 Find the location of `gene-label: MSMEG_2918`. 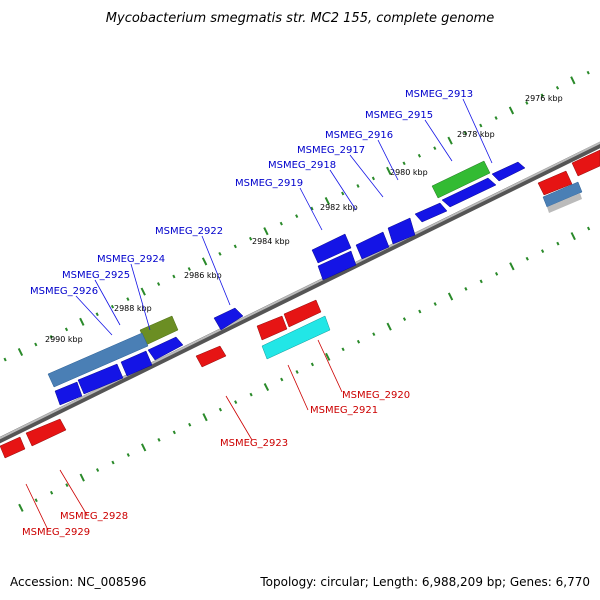

gene-label: MSMEG_2918 is located at coordinates (302, 165).